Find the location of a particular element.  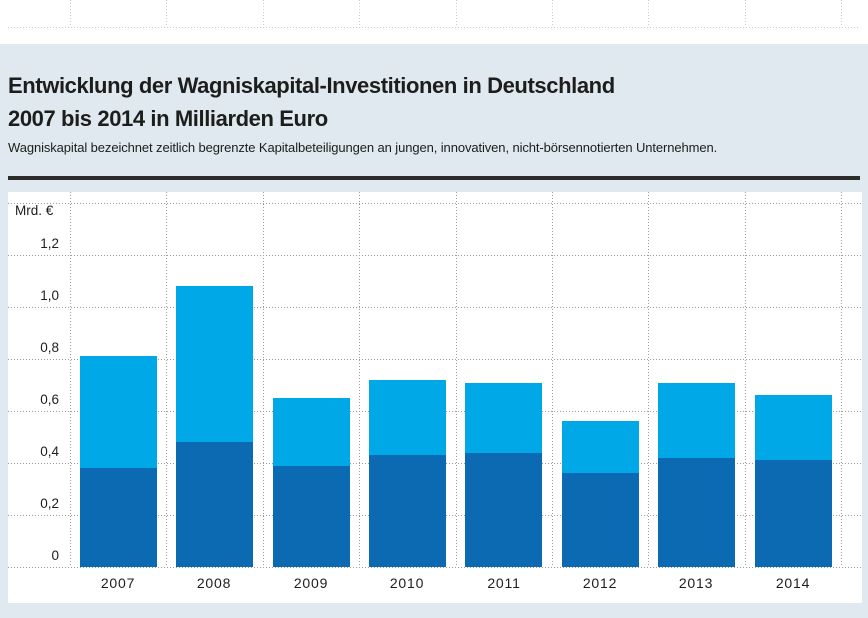

y-tick-label: 0,2 is located at coordinates (49, 503).